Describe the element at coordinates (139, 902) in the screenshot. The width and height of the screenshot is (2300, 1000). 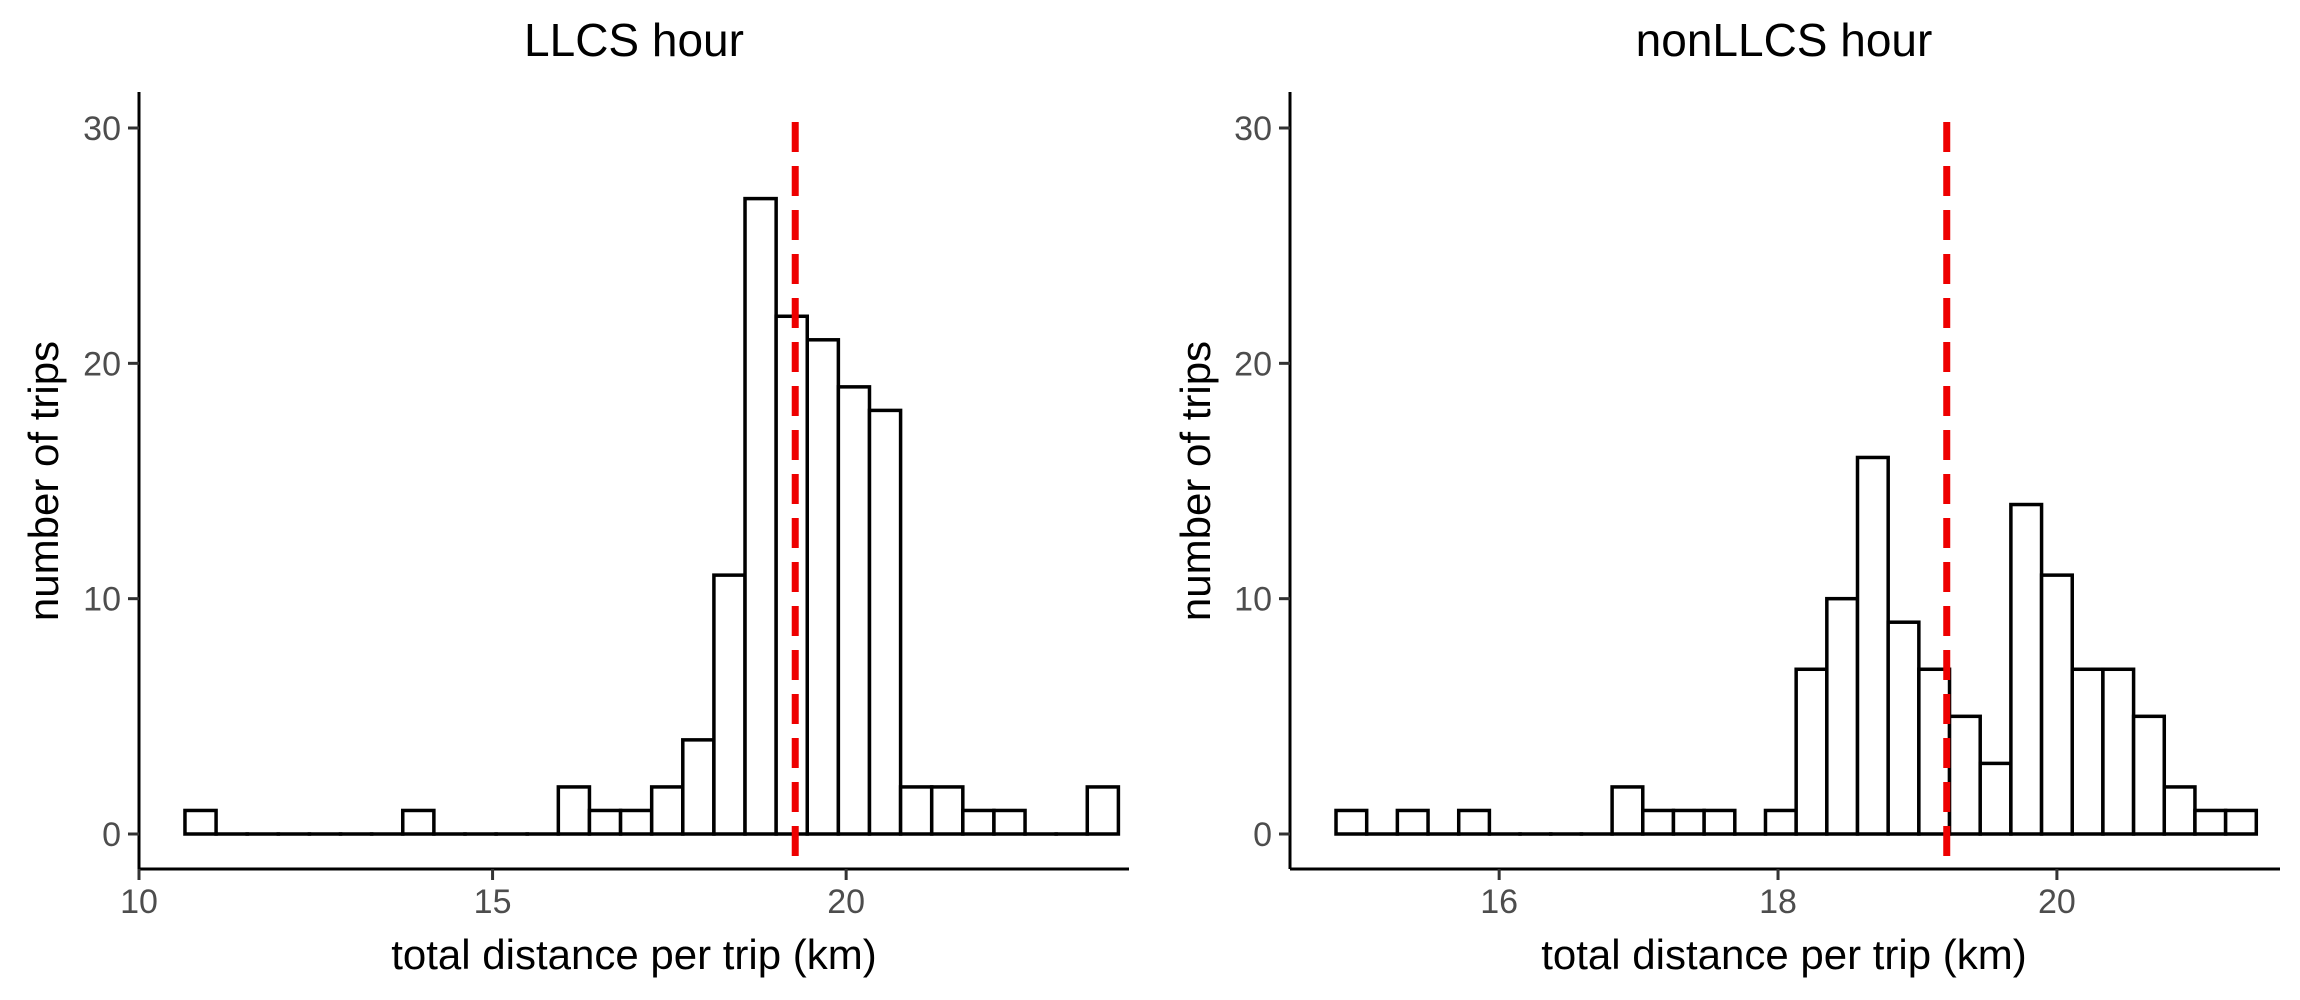
I see `x-tick-label: 10` at that location.